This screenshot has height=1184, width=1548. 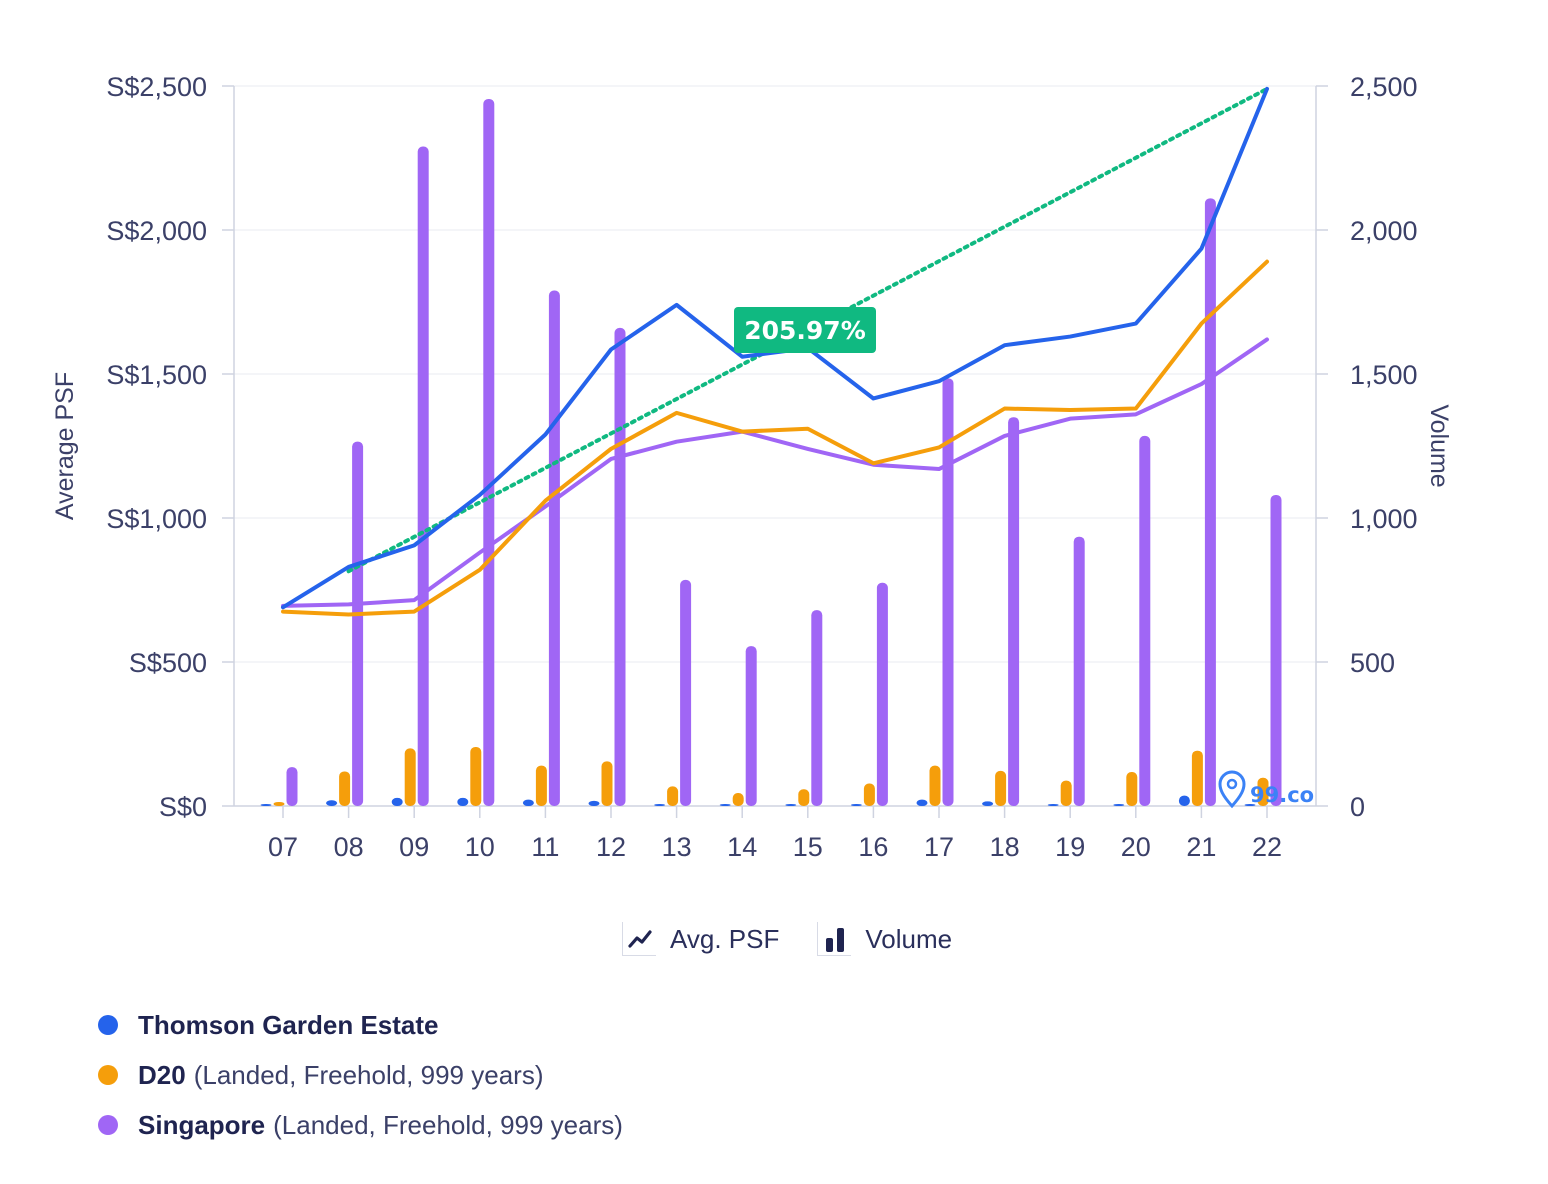 What do you see at coordinates (677, 847) in the screenshot?
I see `x-tick-label: 13` at bounding box center [677, 847].